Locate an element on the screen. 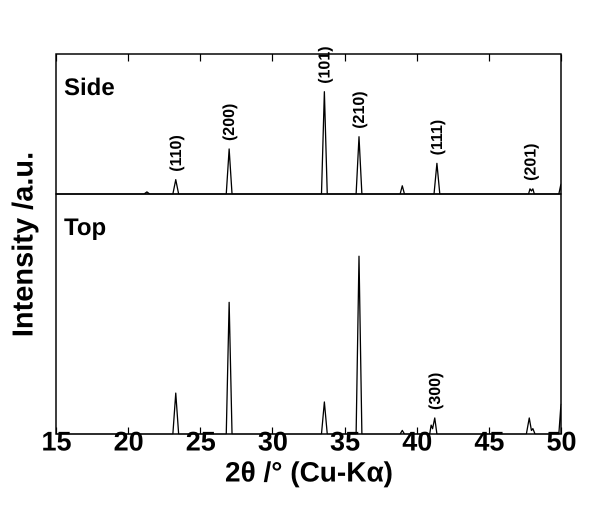 The height and width of the screenshot is (514, 603). annotation: (101) is located at coordinates (325, 65).